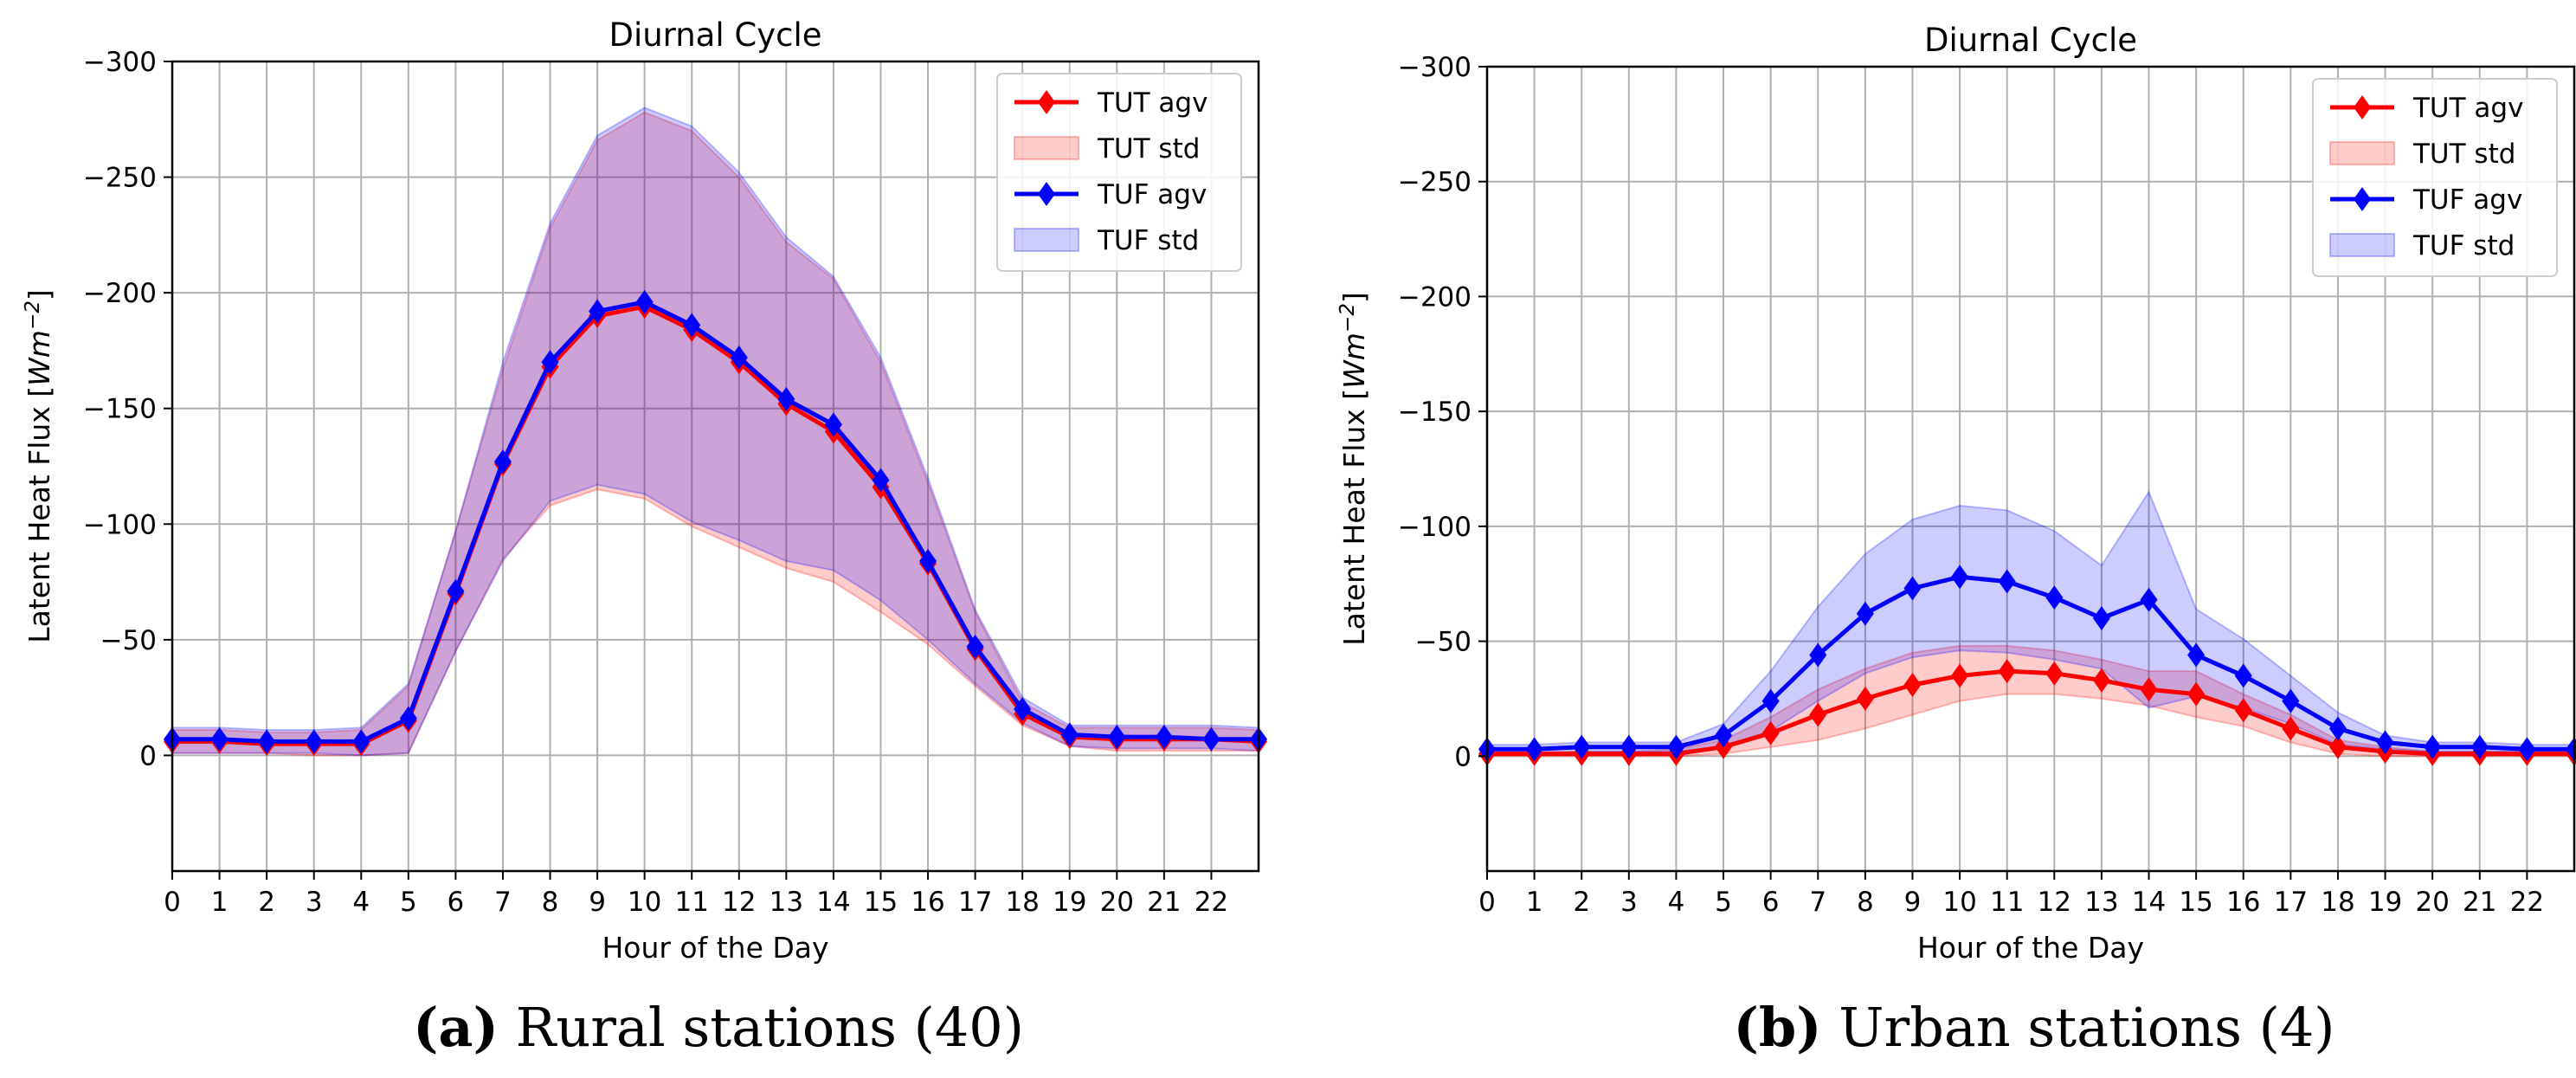 The image size is (2576, 1078). I want to click on caption-b: (b) Urban stations (4), so click(2032, 1030).